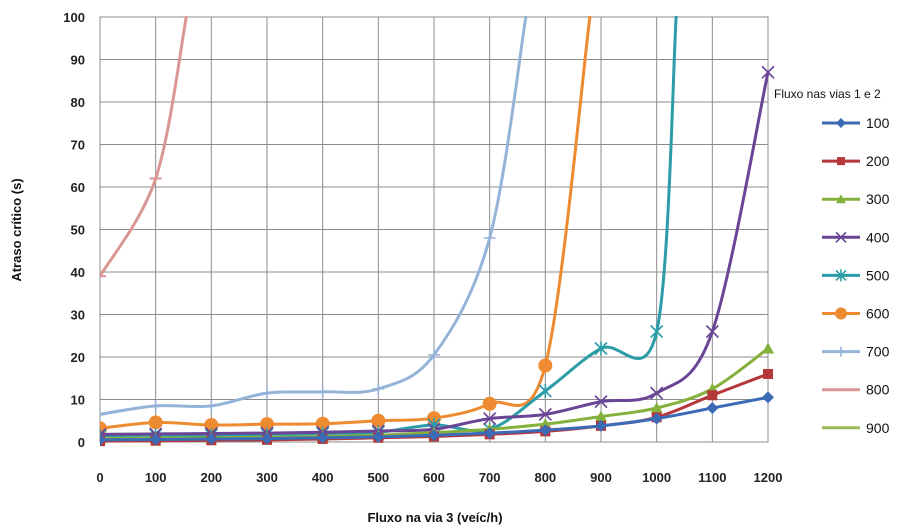 The image size is (924, 529). What do you see at coordinates (434, 517) in the screenshot?
I see `x-axis-title: Fluxo na via 3 (veíc/h)` at bounding box center [434, 517].